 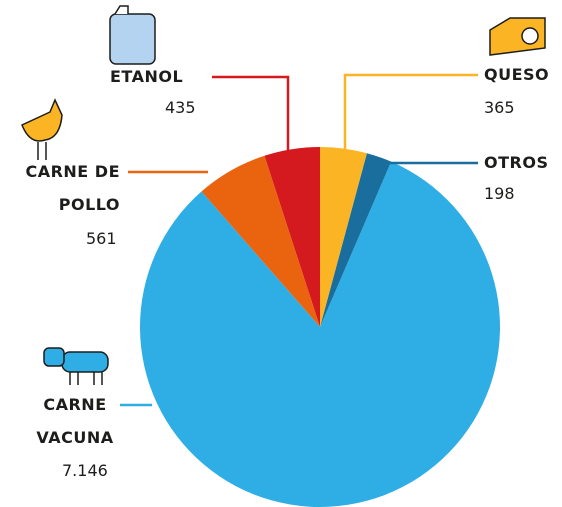 I want to click on slice-label: QUESO, so click(x=517, y=74).